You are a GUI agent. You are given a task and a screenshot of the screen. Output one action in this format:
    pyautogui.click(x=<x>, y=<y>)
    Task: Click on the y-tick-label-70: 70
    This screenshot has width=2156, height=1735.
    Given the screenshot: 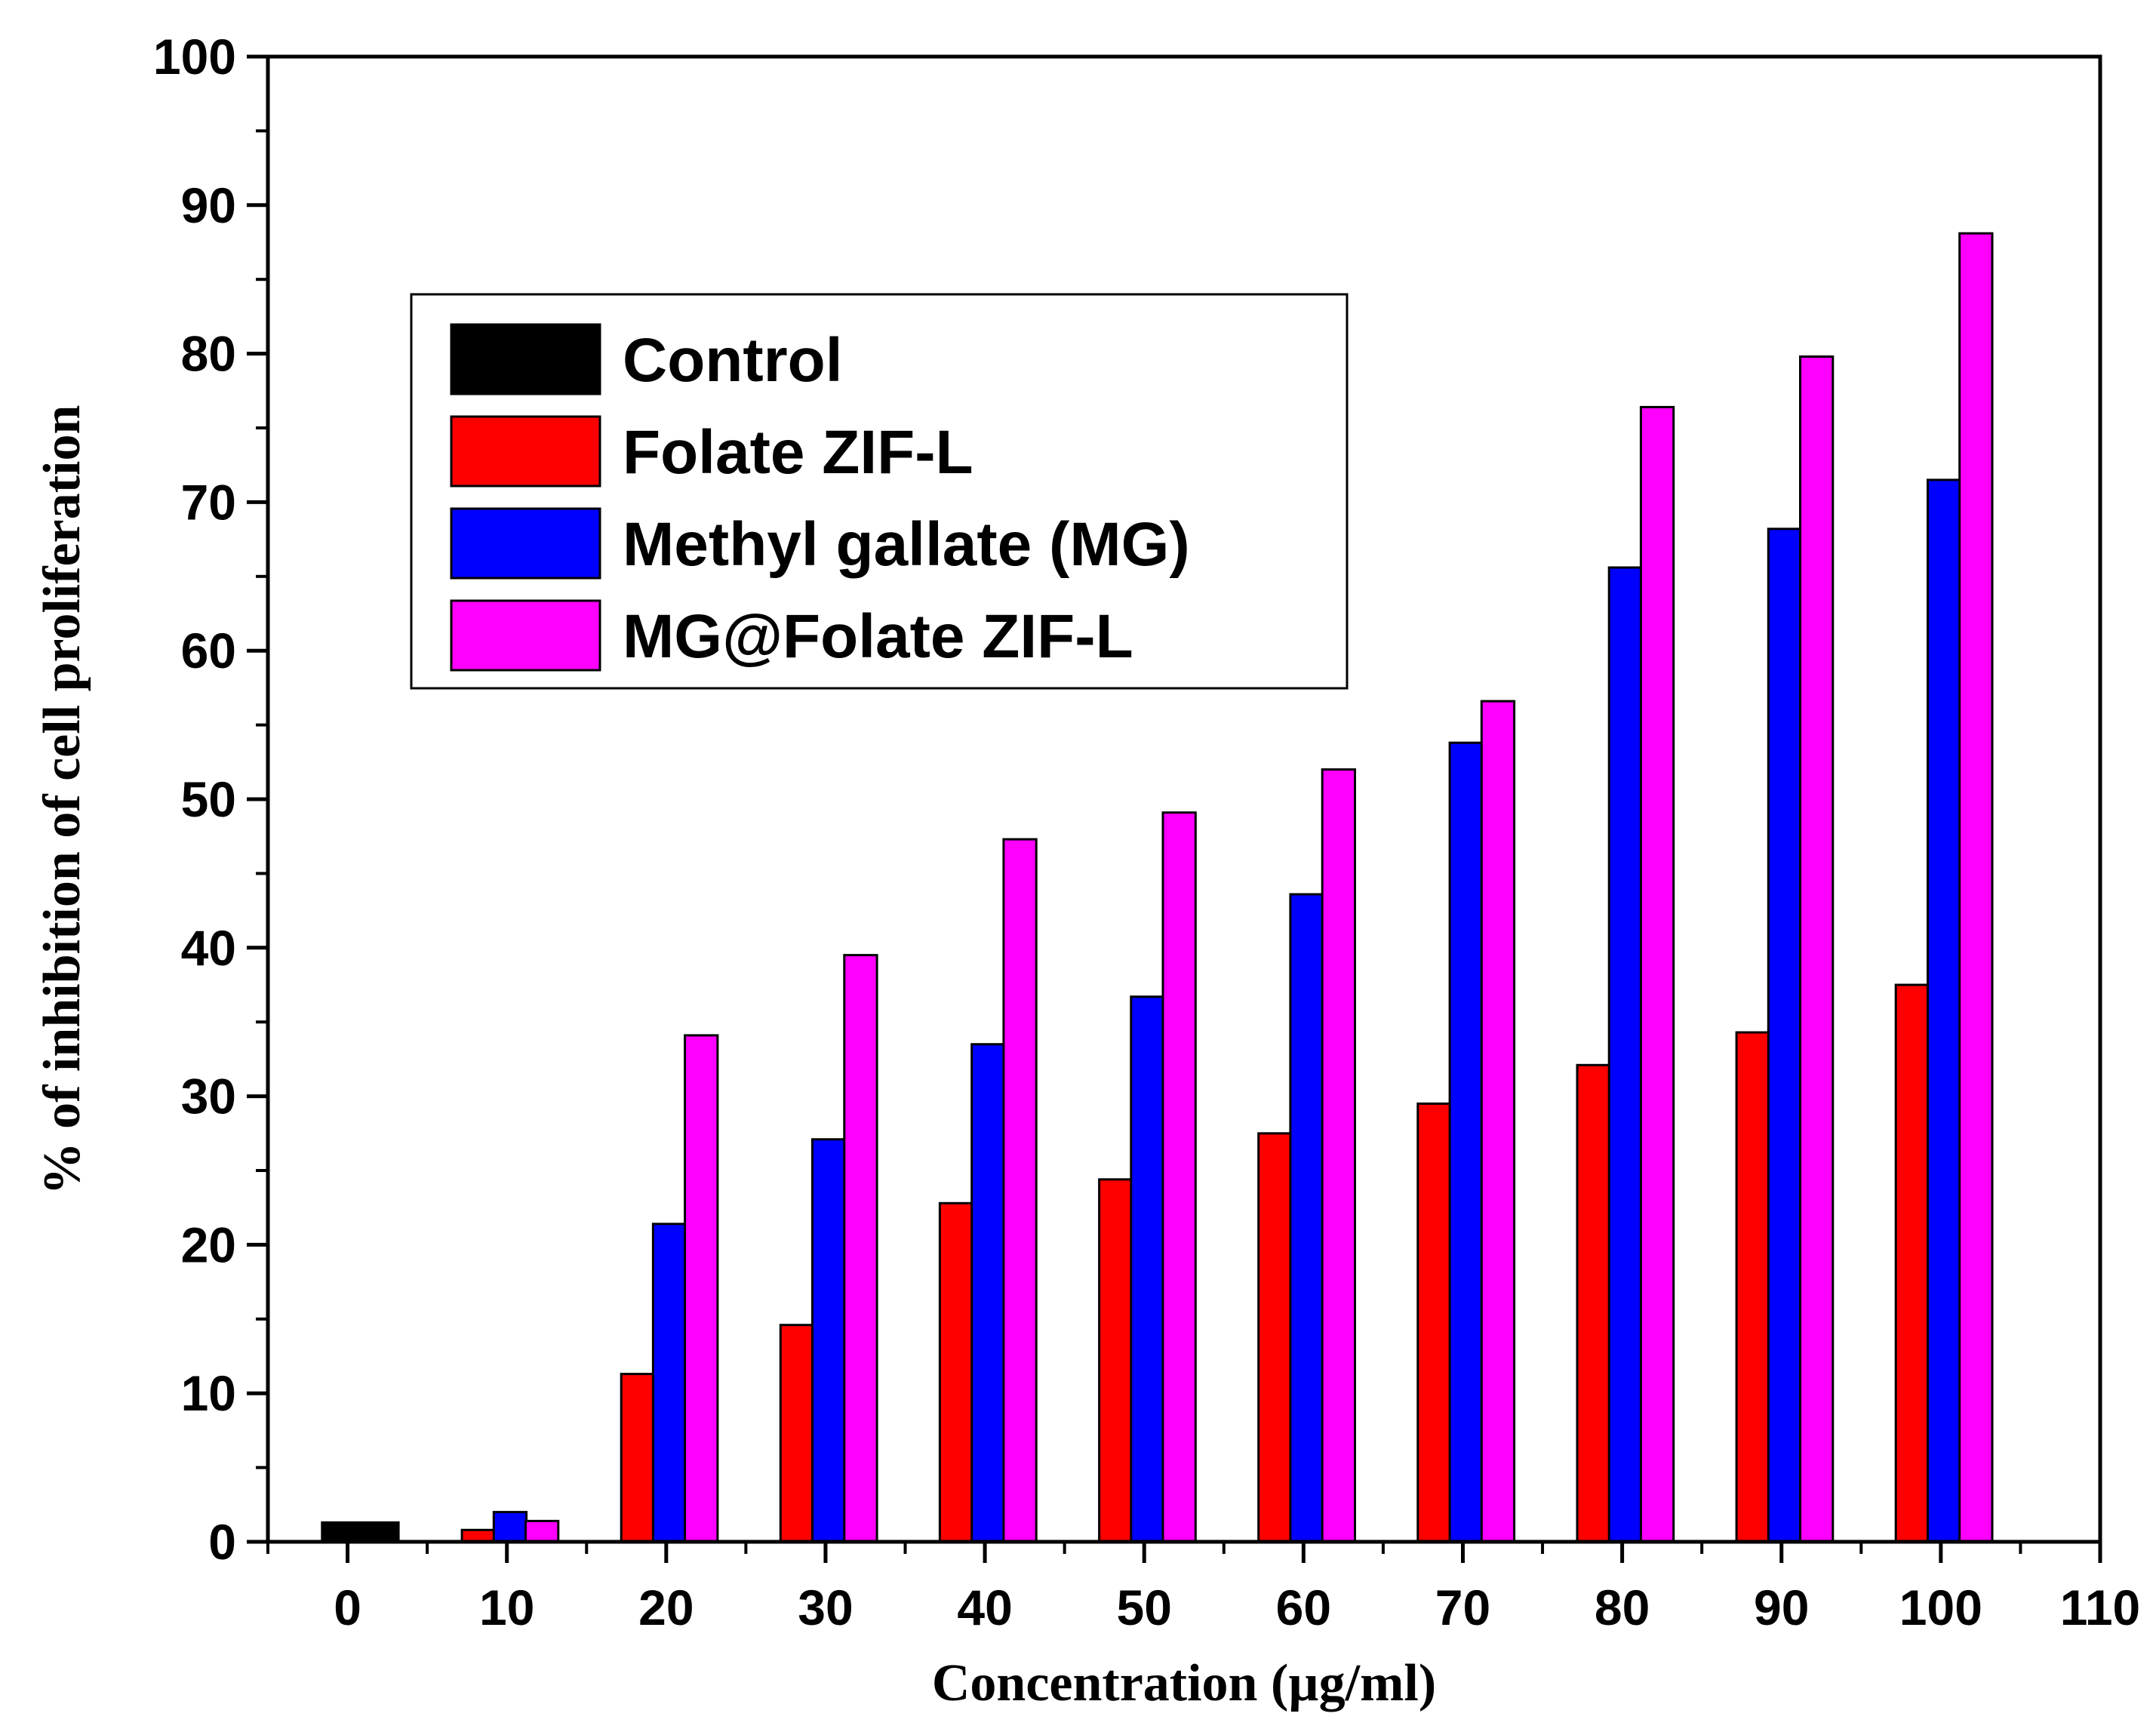 What is the action you would take?
    pyautogui.click(x=208, y=502)
    